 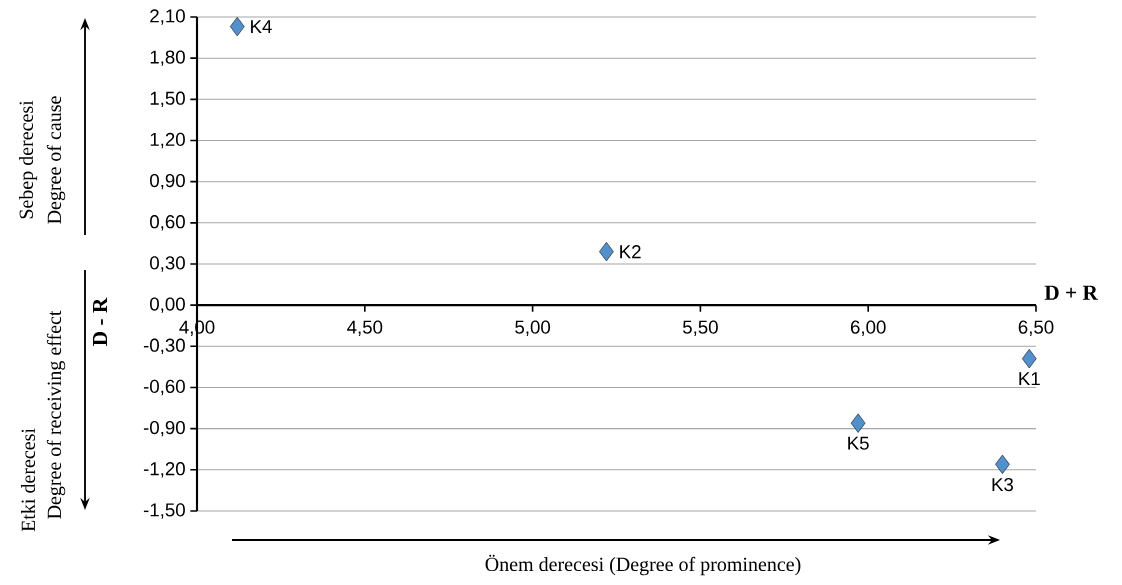 I want to click on x-tick-label: 5,00, so click(x=533, y=328).